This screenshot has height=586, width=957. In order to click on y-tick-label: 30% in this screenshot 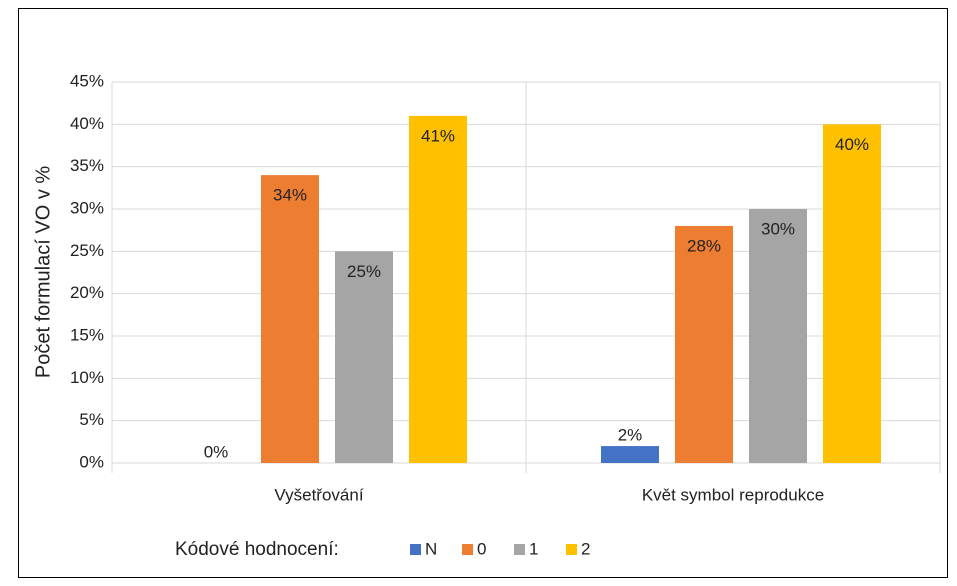, I will do `click(87, 207)`.